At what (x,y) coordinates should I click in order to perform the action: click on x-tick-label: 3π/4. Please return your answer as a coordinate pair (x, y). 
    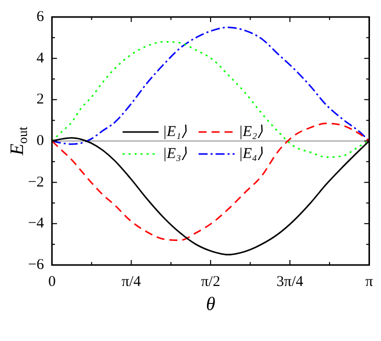
    Looking at the image, I should click on (290, 282).